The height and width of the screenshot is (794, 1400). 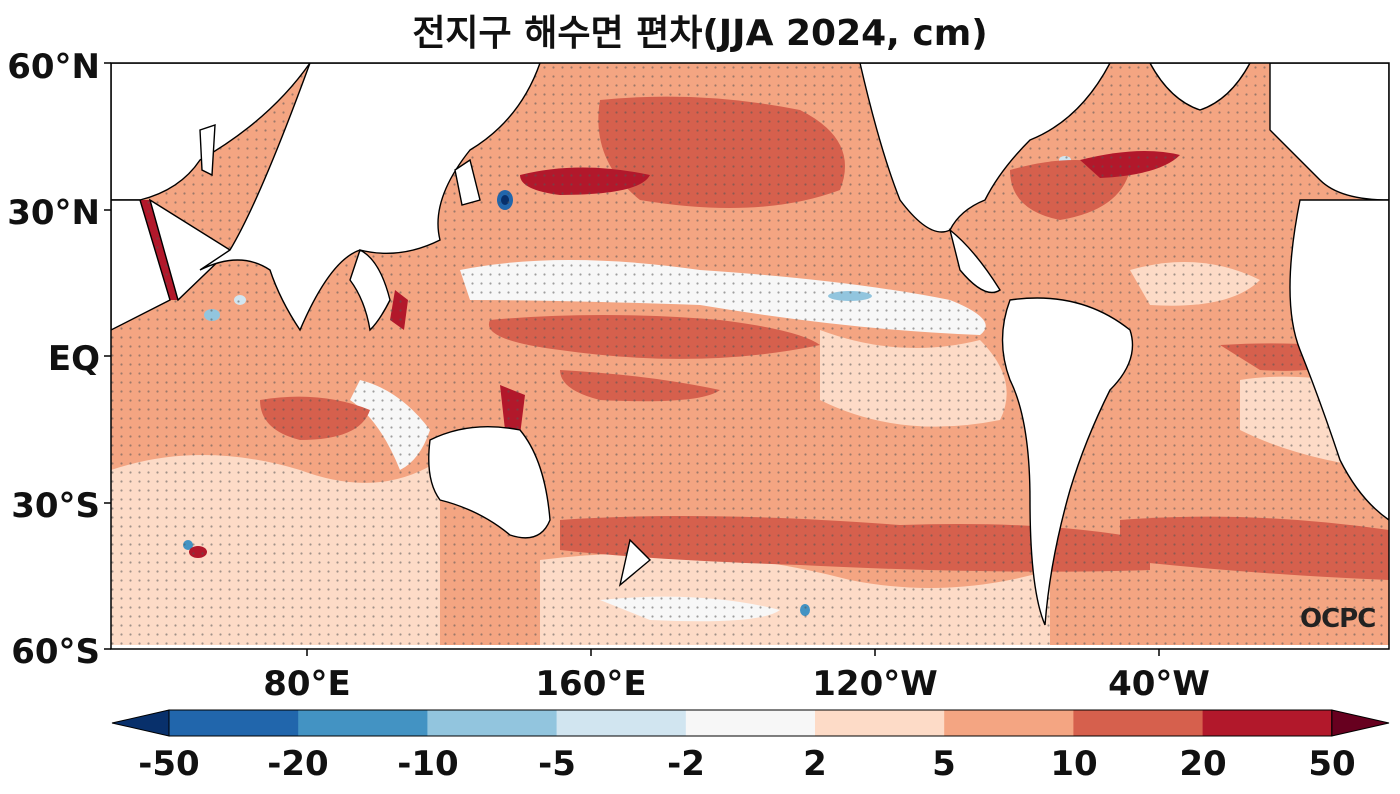 What do you see at coordinates (307, 684) in the screenshot?
I see `xtick-label: 80°E` at bounding box center [307, 684].